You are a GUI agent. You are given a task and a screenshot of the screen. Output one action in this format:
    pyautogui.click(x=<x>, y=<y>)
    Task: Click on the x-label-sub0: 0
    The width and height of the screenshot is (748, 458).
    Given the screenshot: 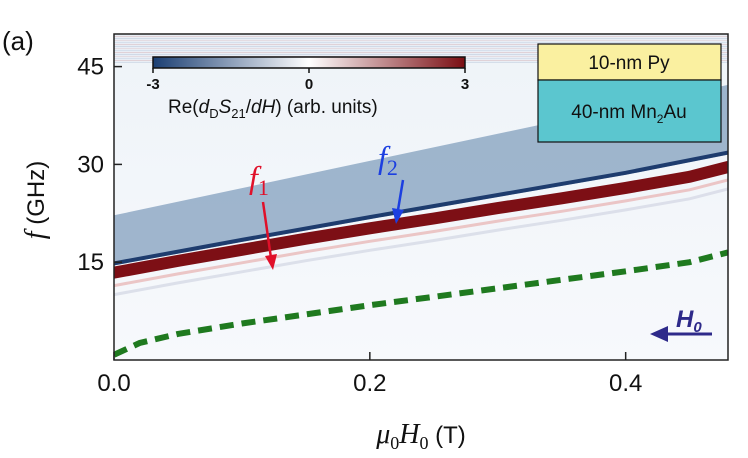 What is the action you would take?
    pyautogui.click(x=394, y=443)
    